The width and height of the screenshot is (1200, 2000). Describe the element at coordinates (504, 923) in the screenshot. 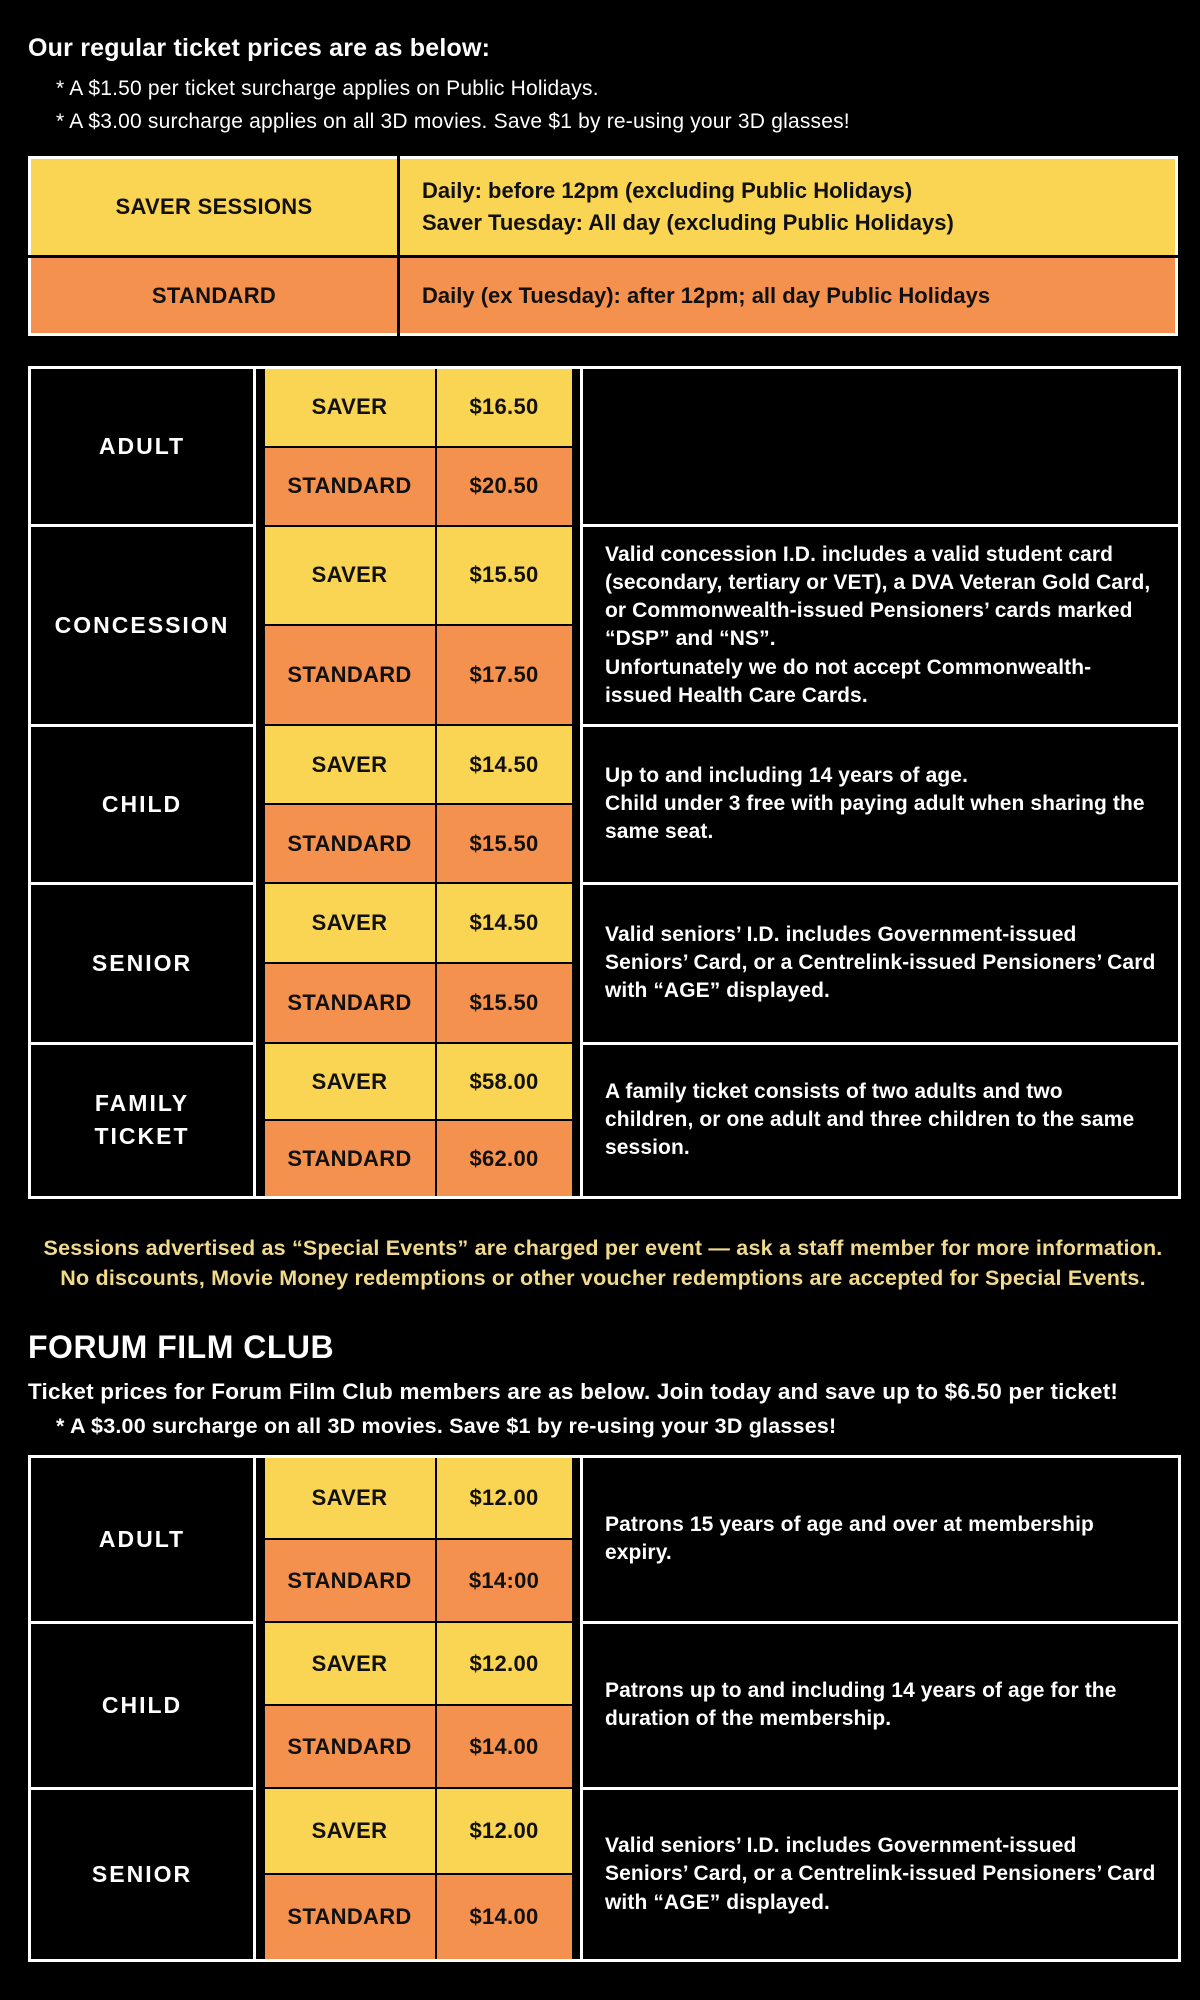

I see `price-cell-senior-saver: $14.50` at that location.